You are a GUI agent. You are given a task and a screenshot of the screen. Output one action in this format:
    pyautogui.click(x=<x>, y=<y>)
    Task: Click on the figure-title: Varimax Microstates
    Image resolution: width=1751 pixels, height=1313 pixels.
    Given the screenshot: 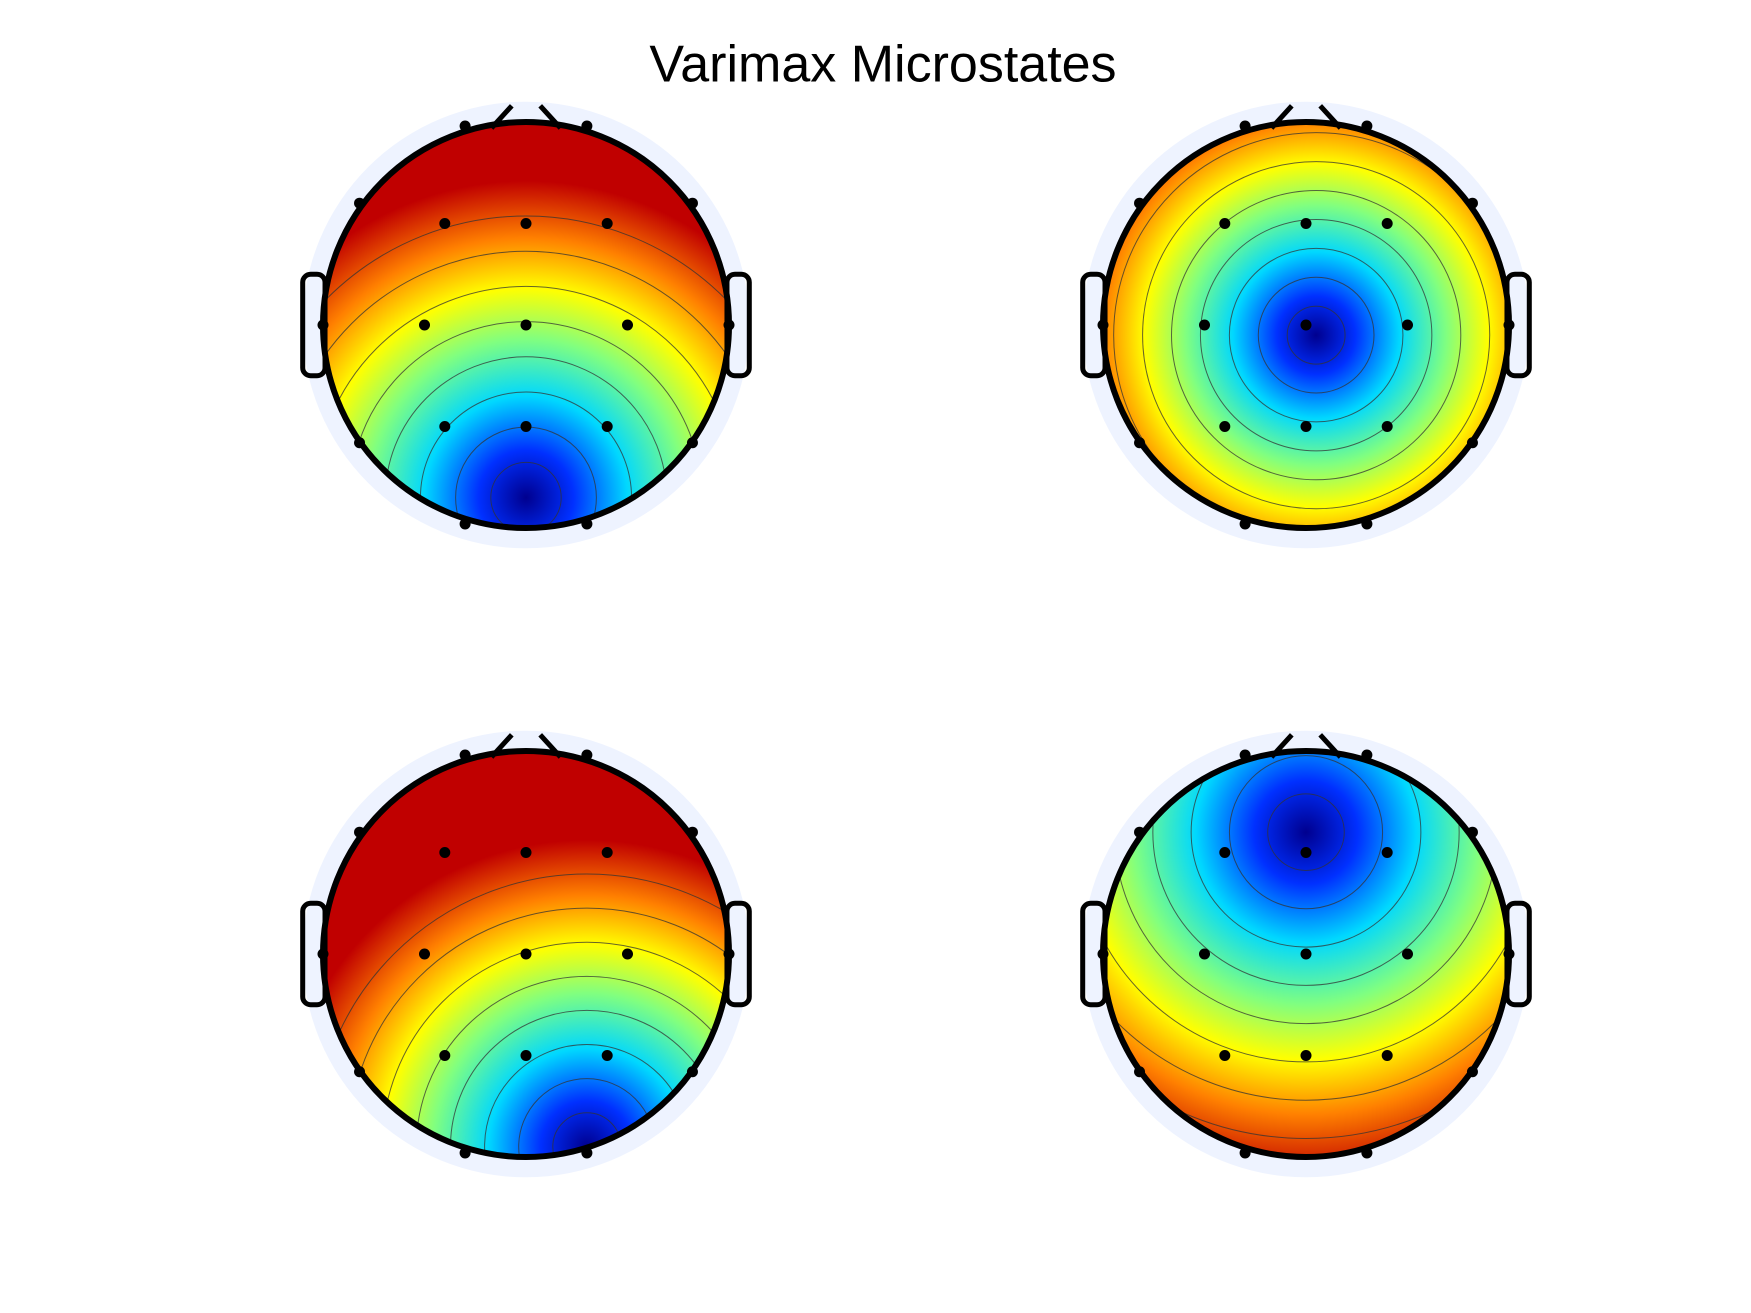 What is the action you would take?
    pyautogui.click(x=882, y=65)
    